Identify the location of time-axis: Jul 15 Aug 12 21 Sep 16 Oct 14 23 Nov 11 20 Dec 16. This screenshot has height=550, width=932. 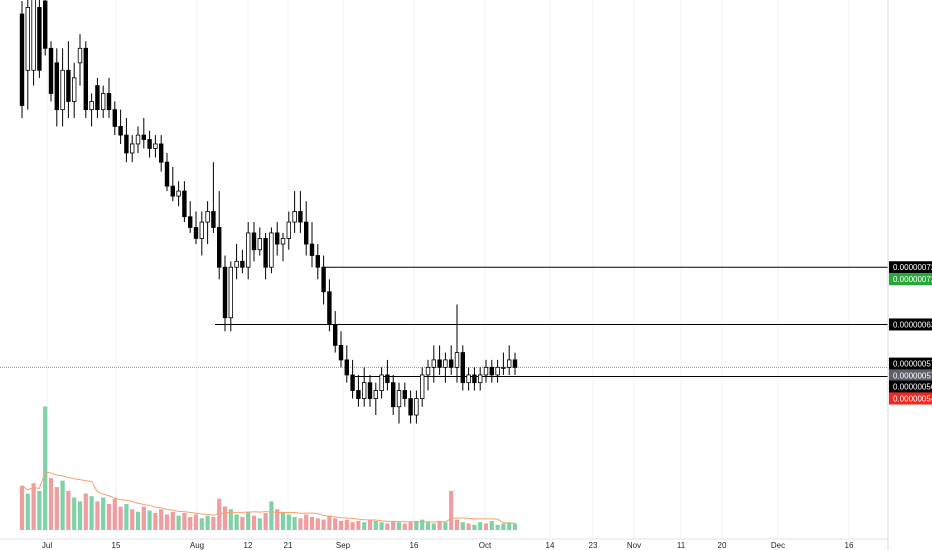
(444, 544).